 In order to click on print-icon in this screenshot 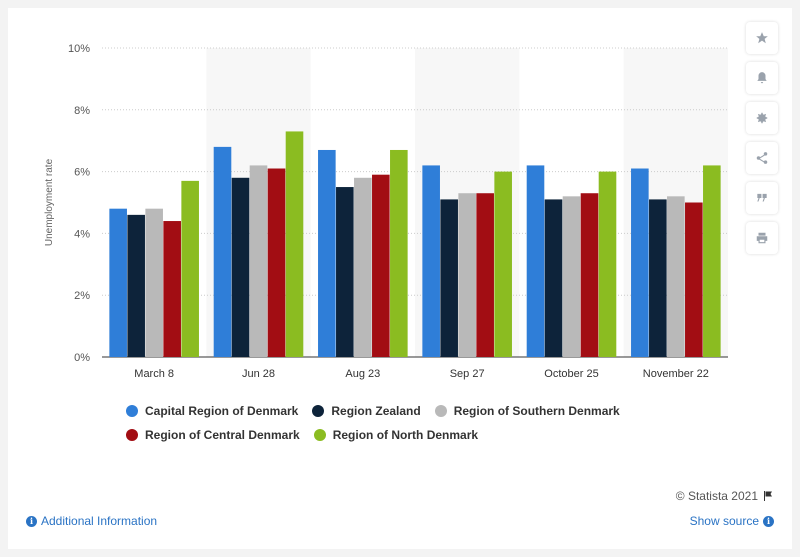, I will do `click(762, 238)`.